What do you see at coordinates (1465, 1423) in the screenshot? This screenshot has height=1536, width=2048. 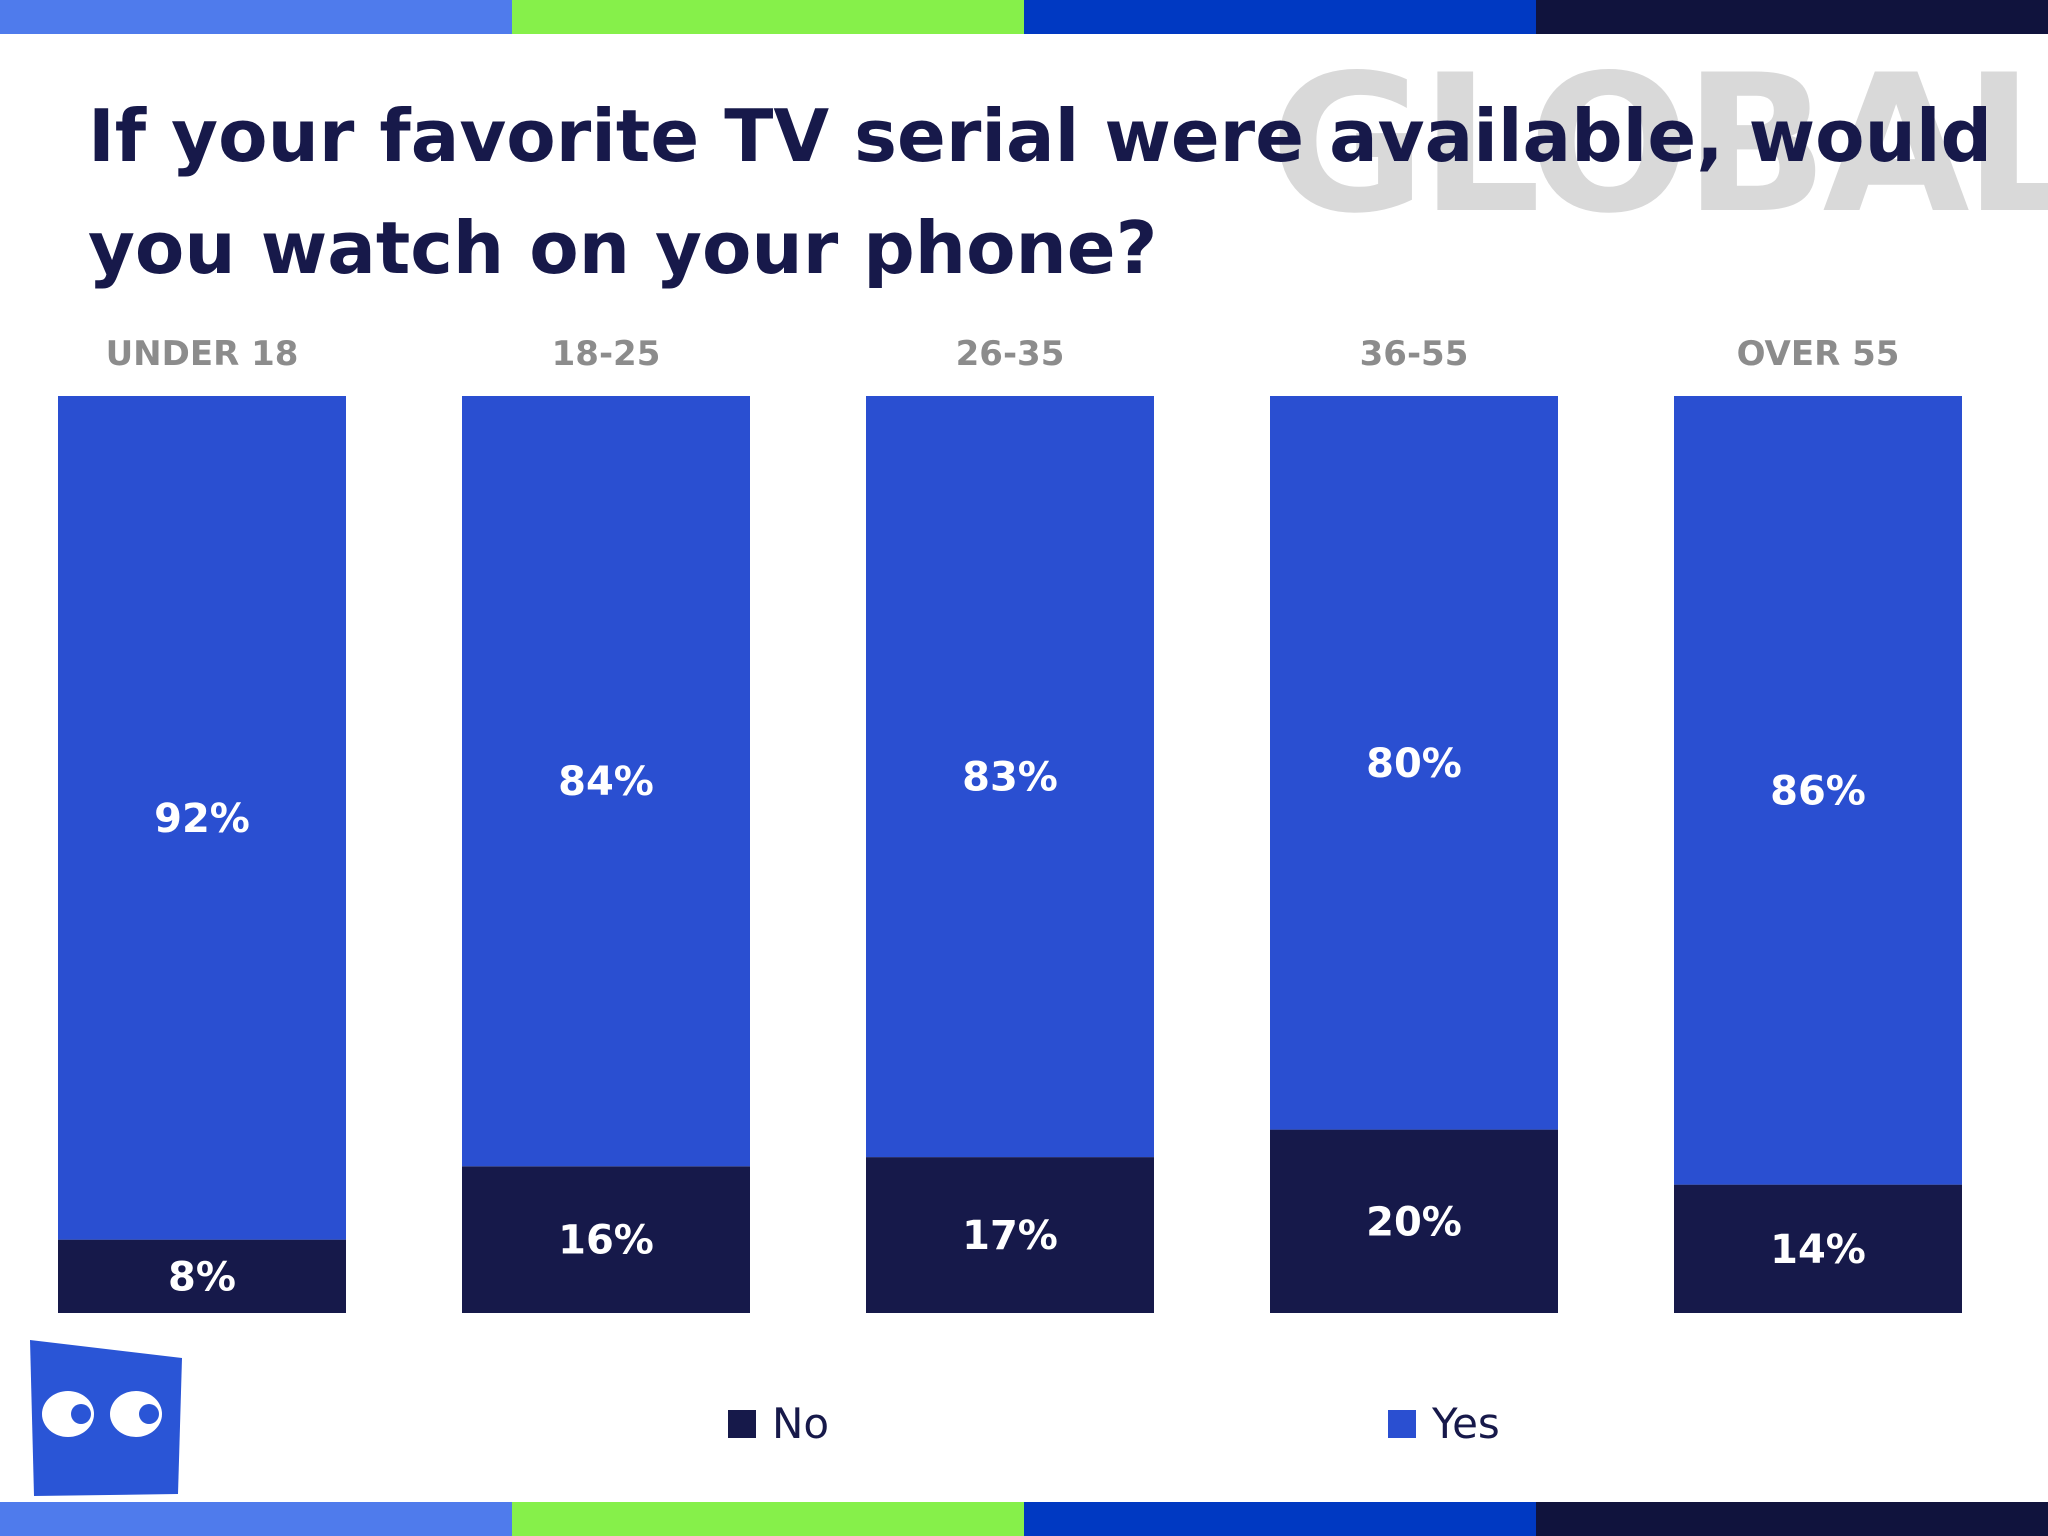 I see `legend-label: Yes` at bounding box center [1465, 1423].